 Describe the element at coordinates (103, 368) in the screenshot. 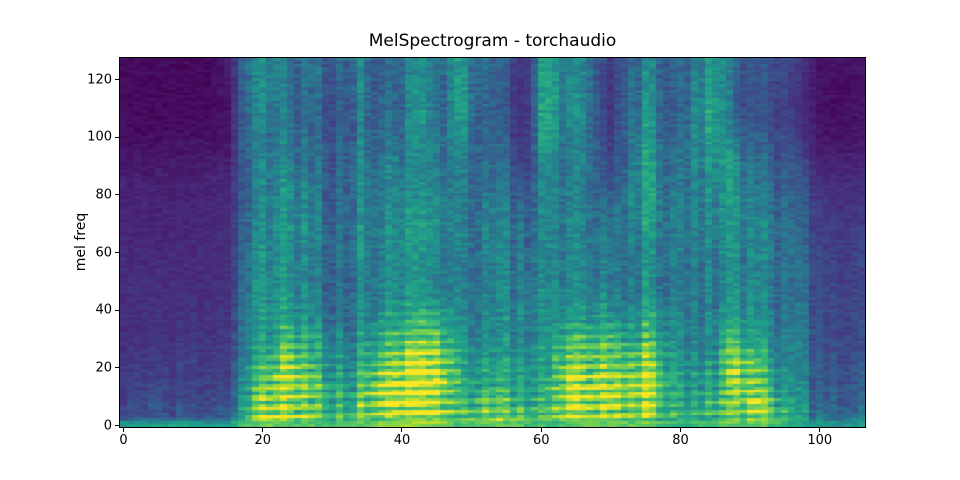

I see `y-tick-label: 20` at that location.